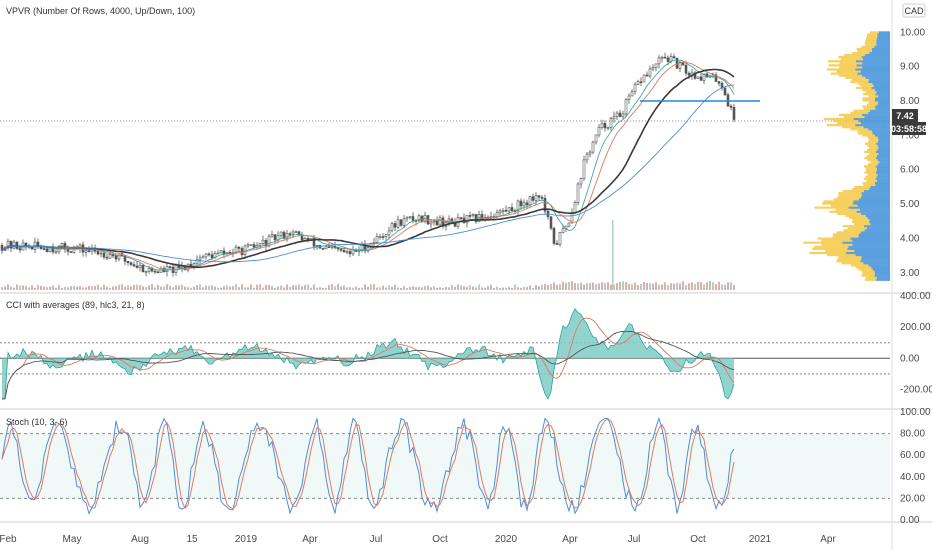 This screenshot has width=932, height=550. Describe the element at coordinates (914, 10) in the screenshot. I see `currency-badge` at that location.